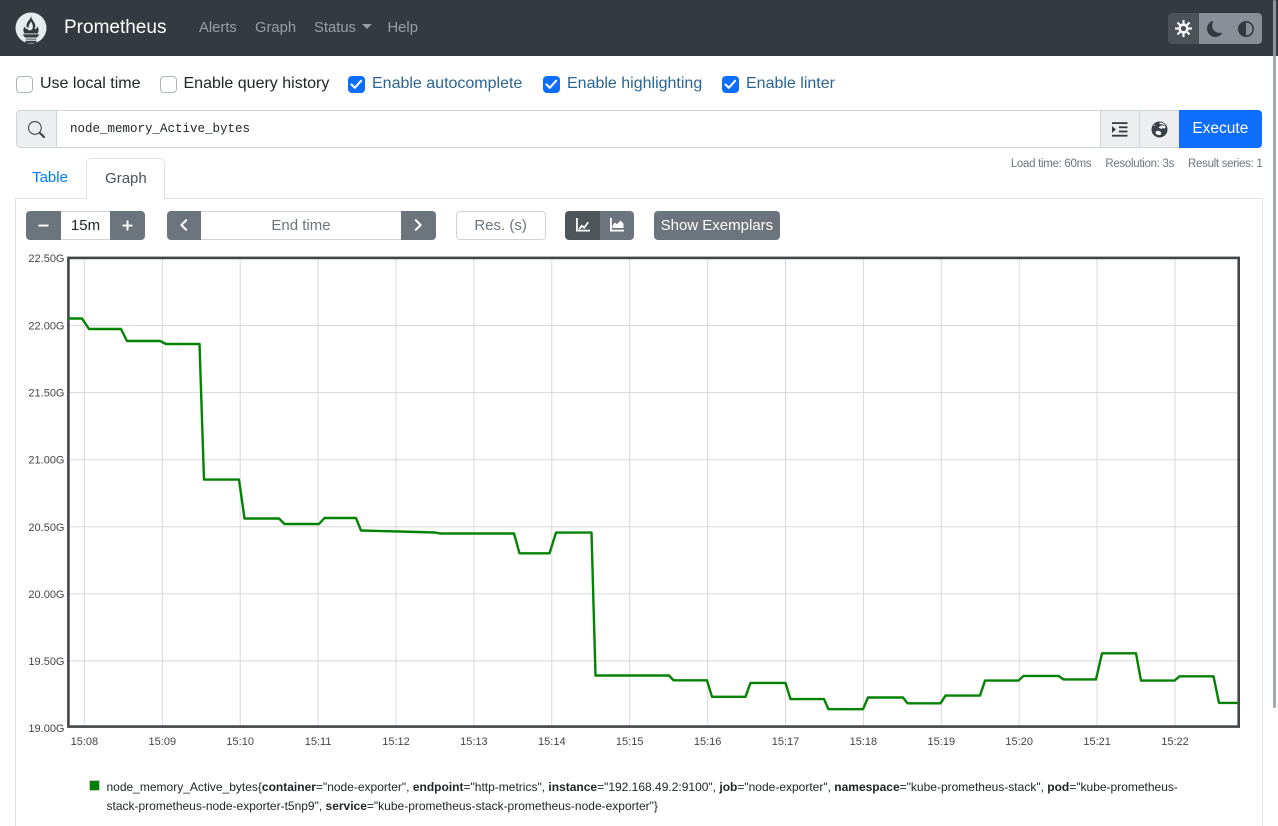 This screenshot has height=826, width=1278. I want to click on svg-text: 15:15, so click(630, 742).